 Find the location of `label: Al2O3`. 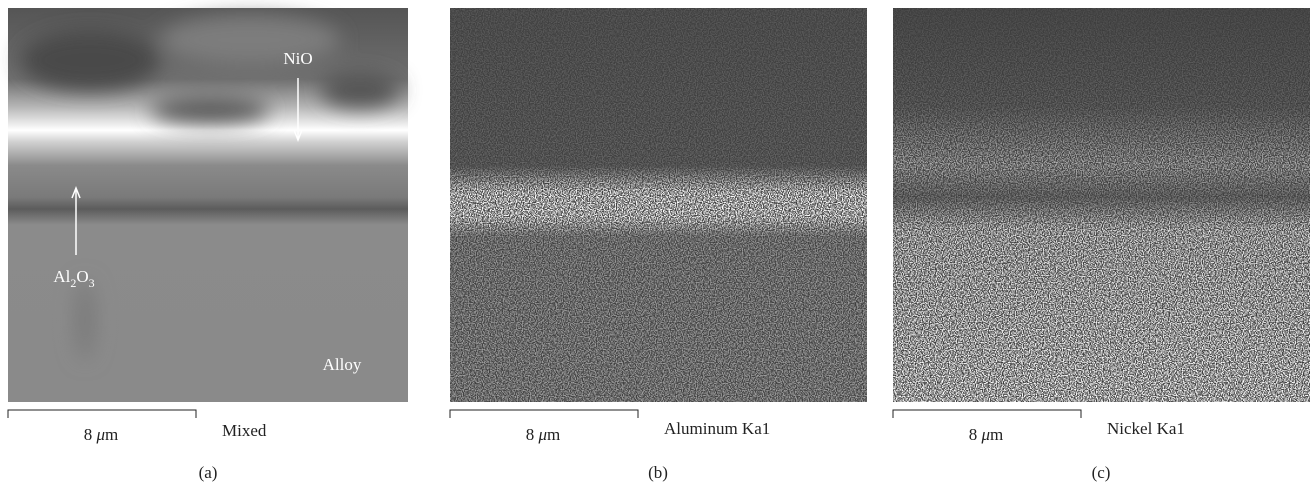

label: Al2O3 is located at coordinates (73, 278).